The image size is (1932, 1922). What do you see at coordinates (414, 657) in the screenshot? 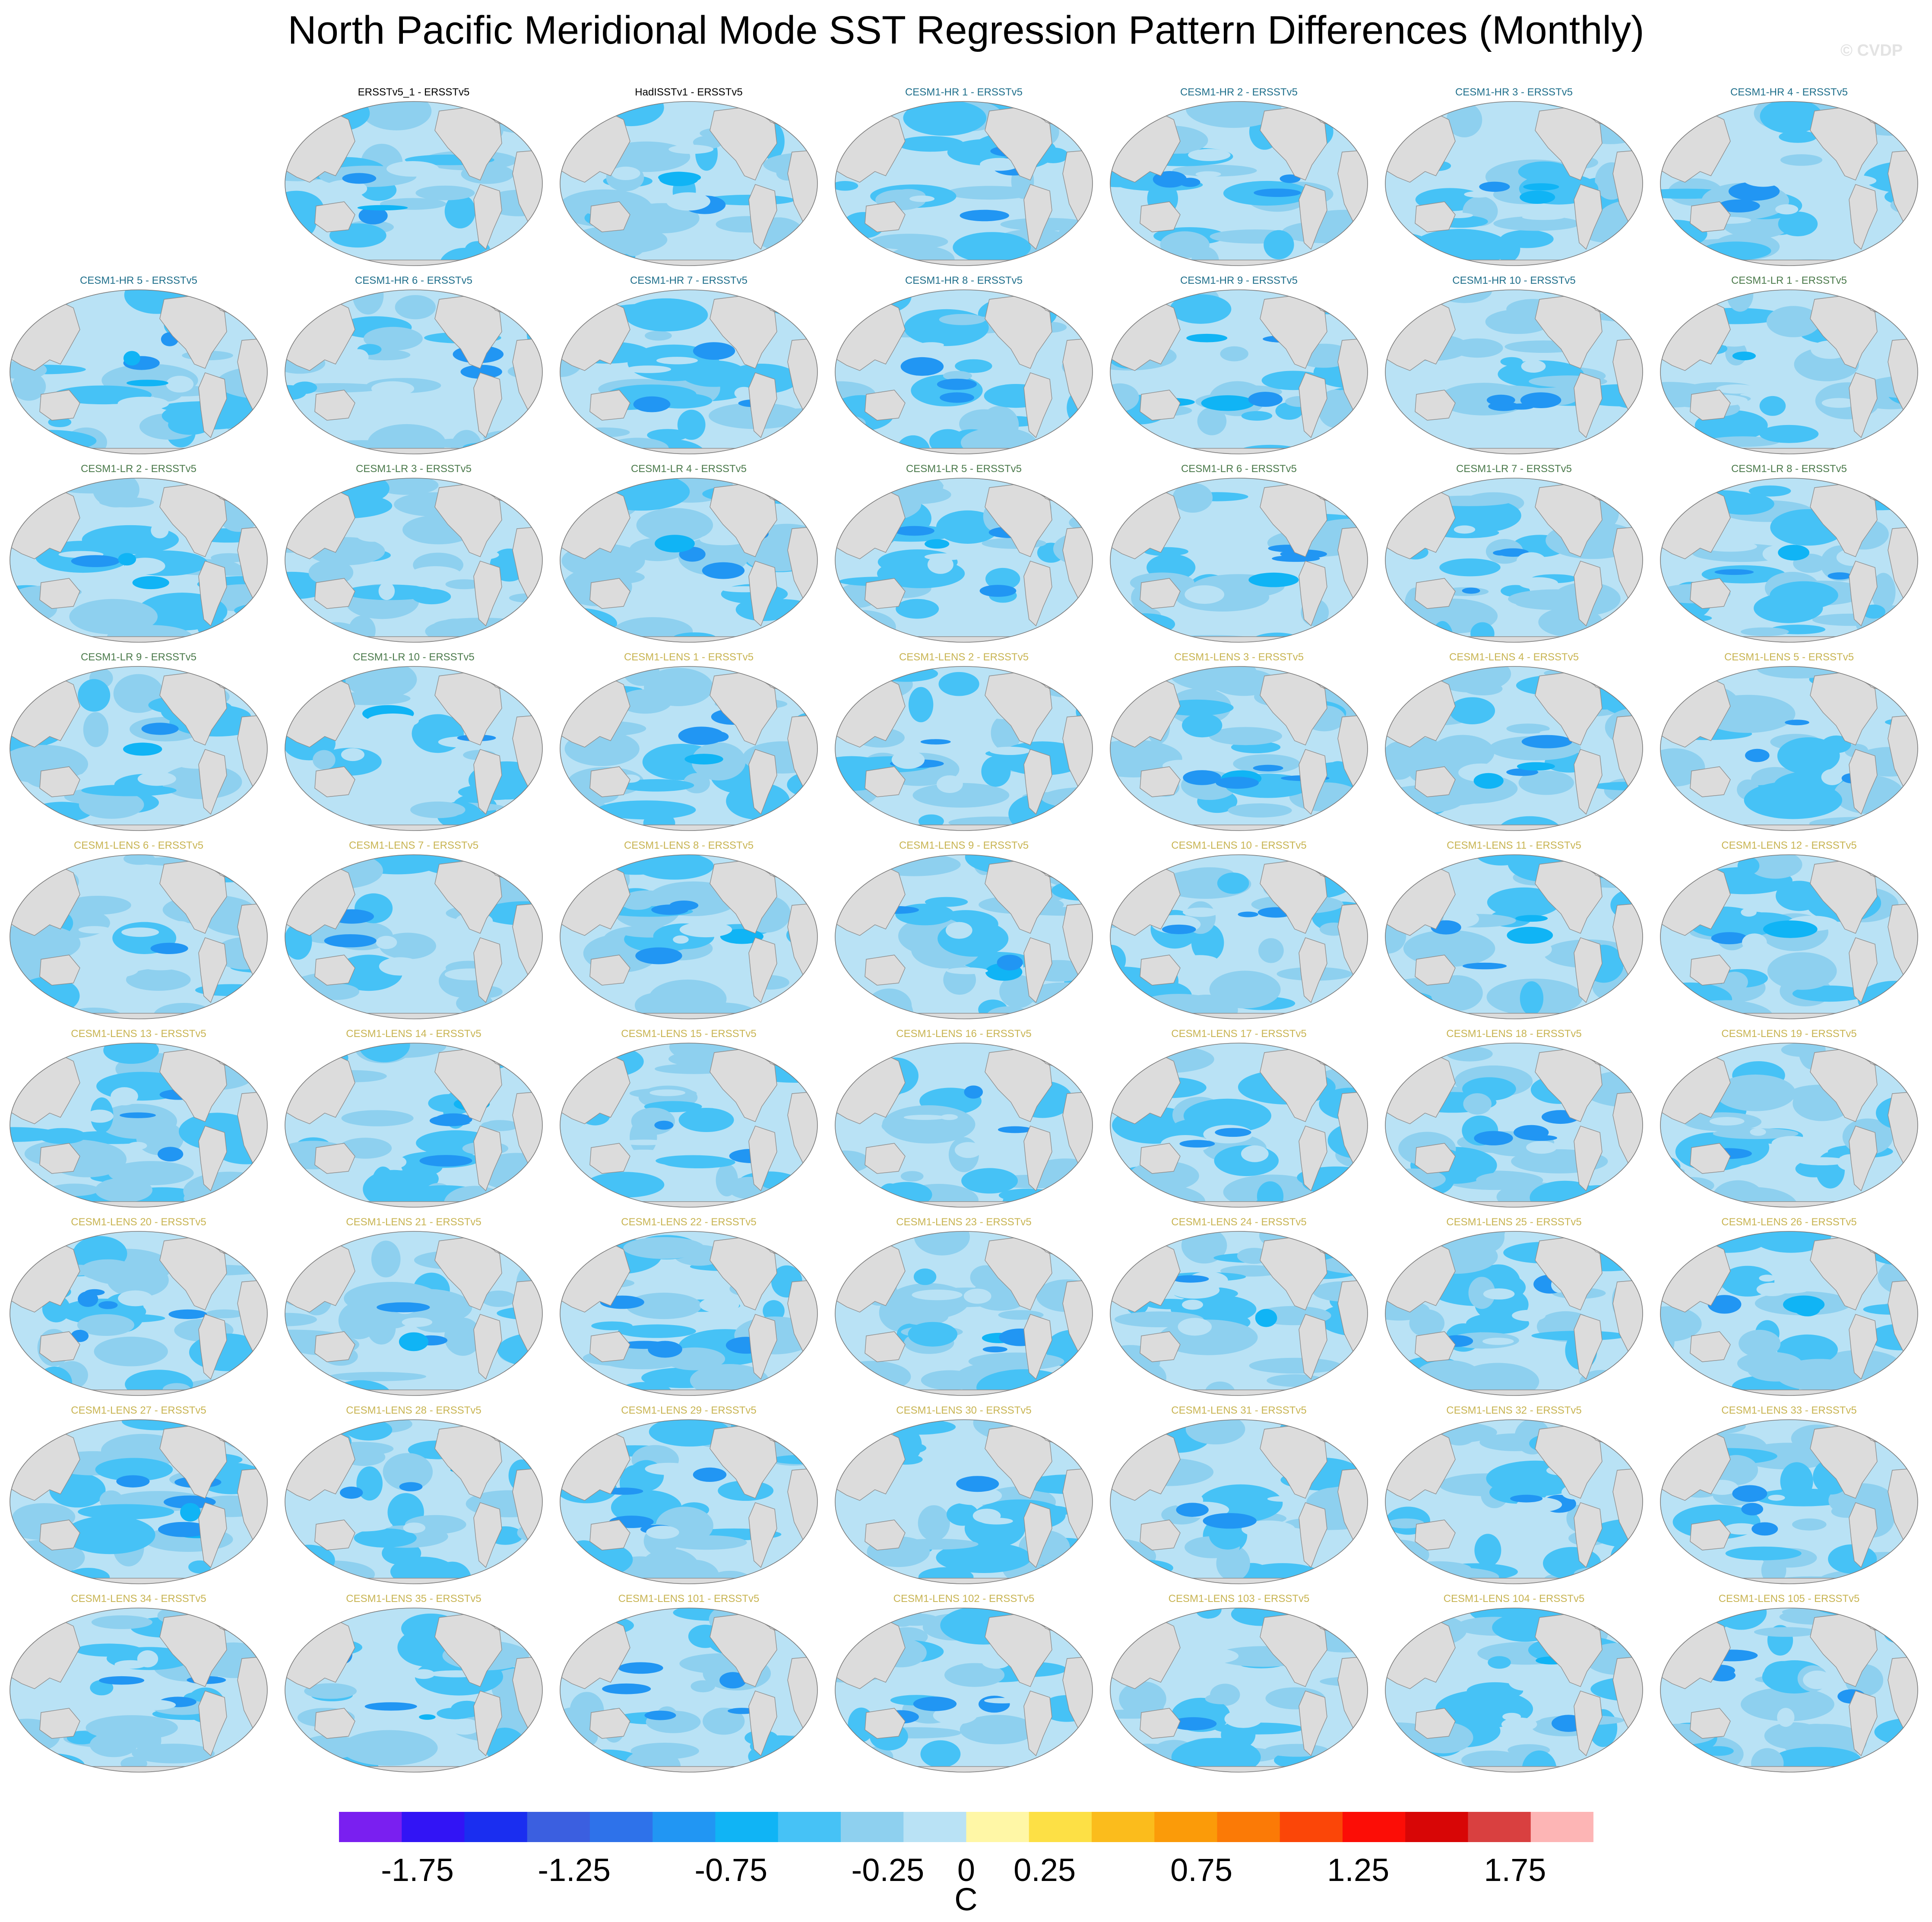
I see `panel-title: CESM1-LR 10 - ERSSTv5` at bounding box center [414, 657].